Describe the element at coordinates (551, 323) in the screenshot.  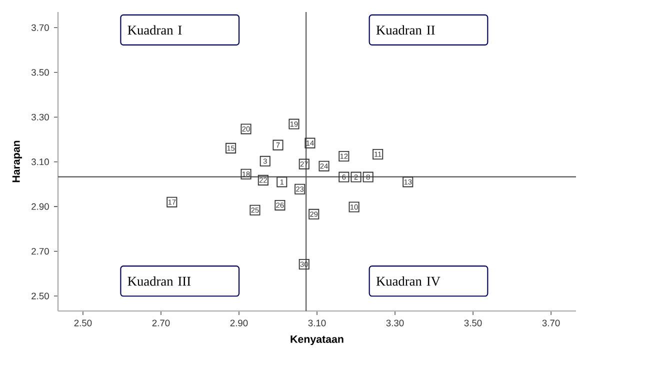
I see `x-tick-label: 3.70` at that location.